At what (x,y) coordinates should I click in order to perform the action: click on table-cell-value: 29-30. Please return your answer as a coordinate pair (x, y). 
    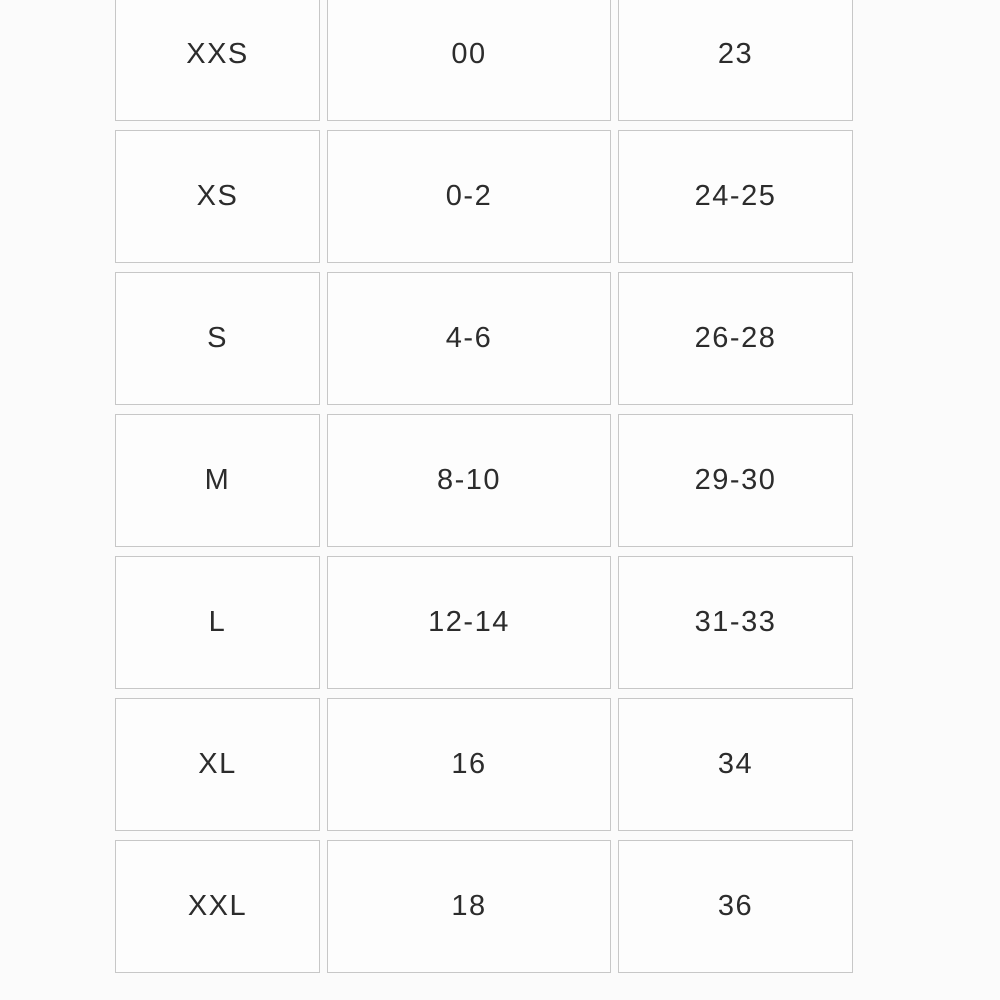
    Looking at the image, I should click on (735, 480).